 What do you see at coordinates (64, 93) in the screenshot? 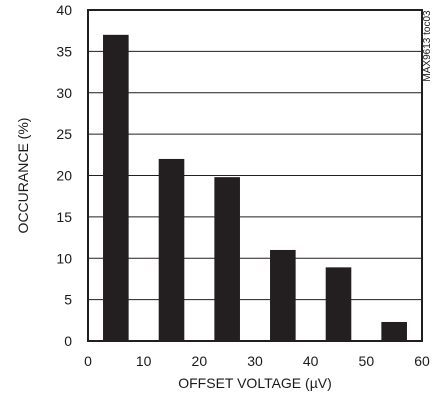
I see `y-tick-label: 30` at bounding box center [64, 93].